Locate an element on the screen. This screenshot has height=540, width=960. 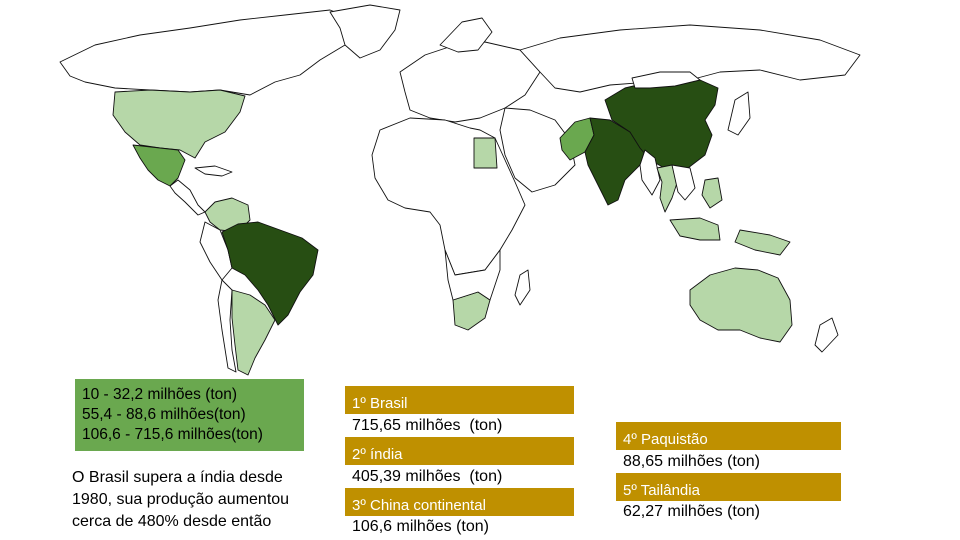
region-myanmar is located at coordinates (650, 172).